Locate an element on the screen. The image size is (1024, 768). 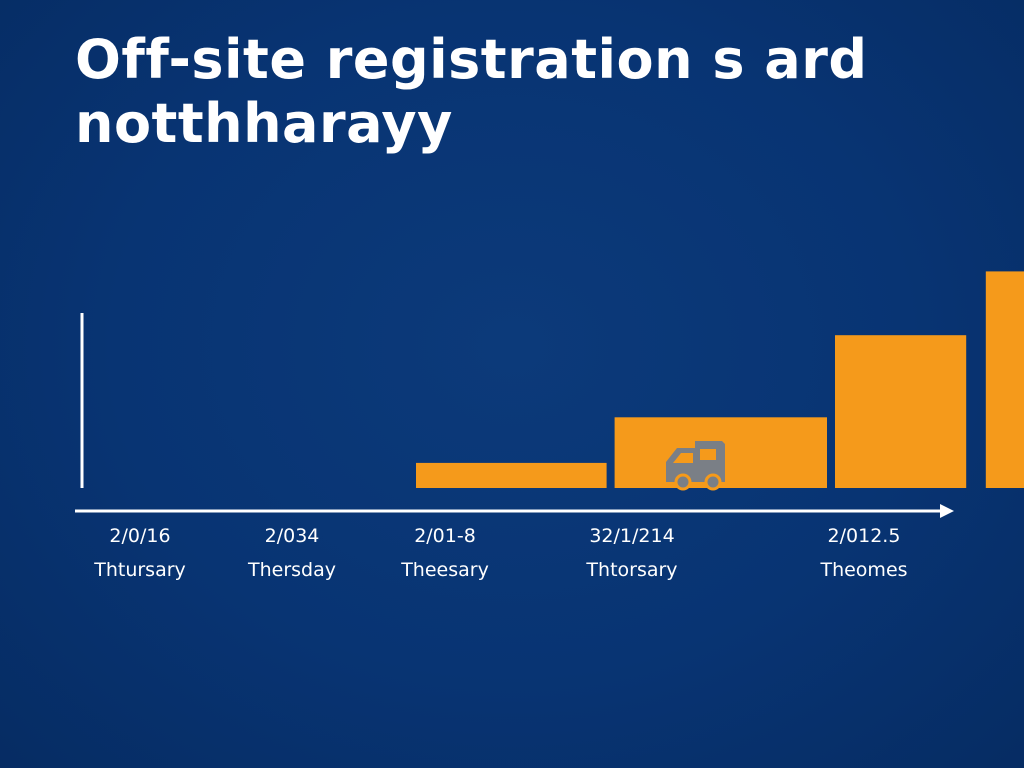
x-tick-day-5: Theomes is located at coordinates (863, 570).